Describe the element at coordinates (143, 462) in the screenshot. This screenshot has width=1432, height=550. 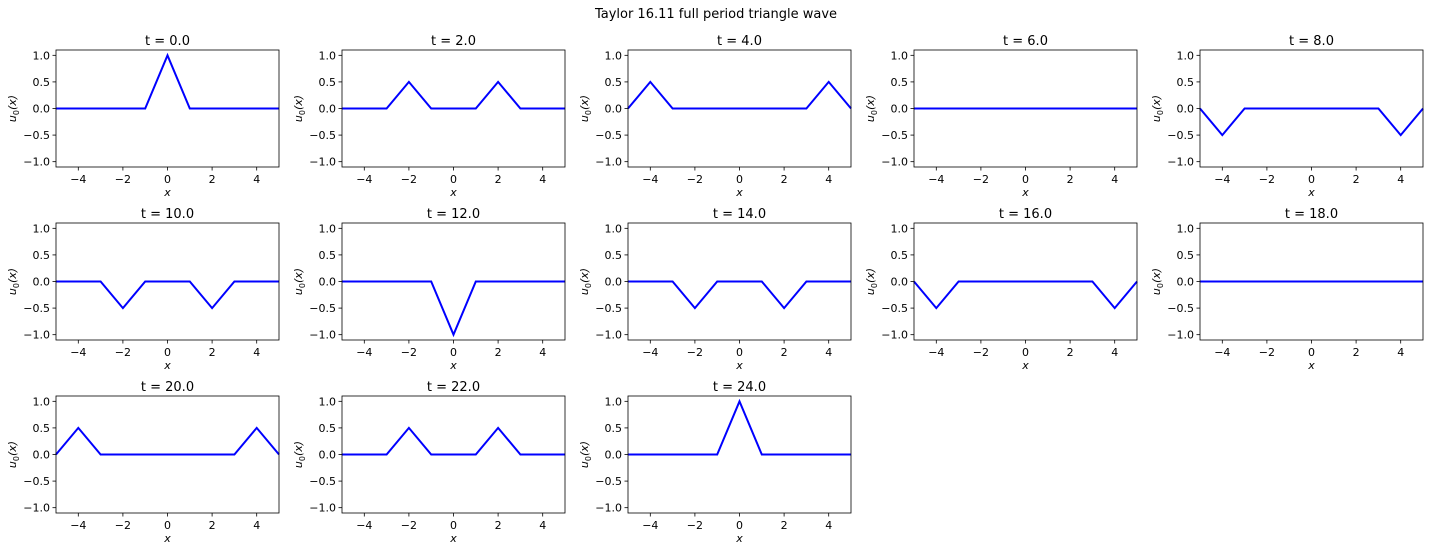
I see `subplot-panel: −4 −2 0 2 4 1.0 0.5 0.0 −0.5 −1.0 t = 20.0 x u0(x)` at that location.